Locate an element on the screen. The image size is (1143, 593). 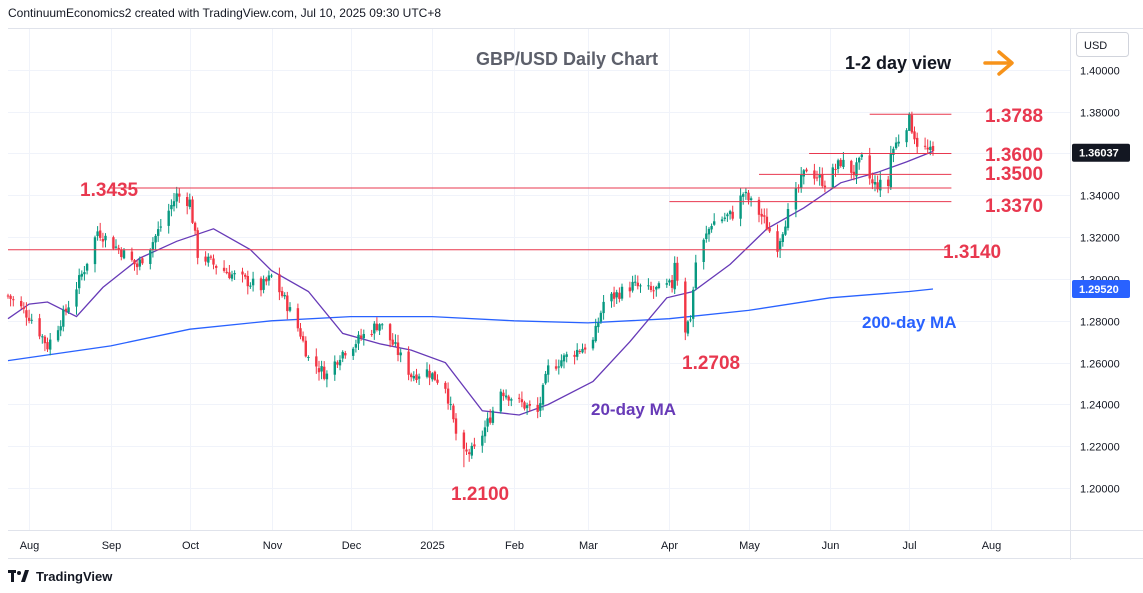
chart-title: GBP/USD Daily Chart is located at coordinates (567, 59).